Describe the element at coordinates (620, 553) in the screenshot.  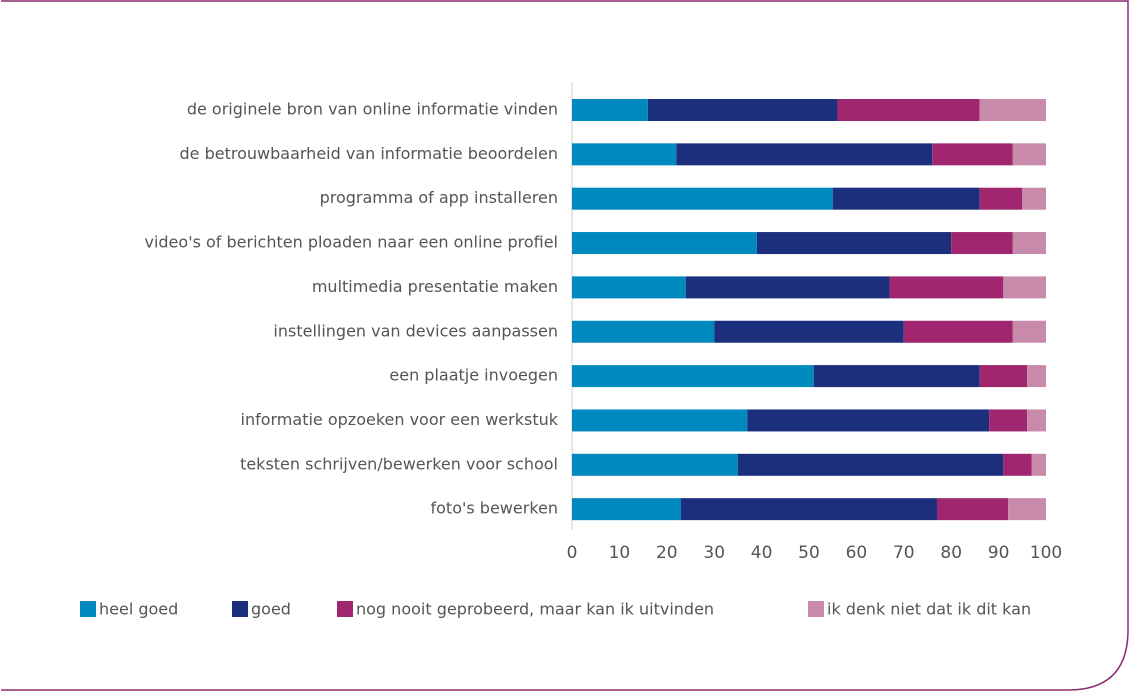
I see `x-tick-label: 10` at that location.